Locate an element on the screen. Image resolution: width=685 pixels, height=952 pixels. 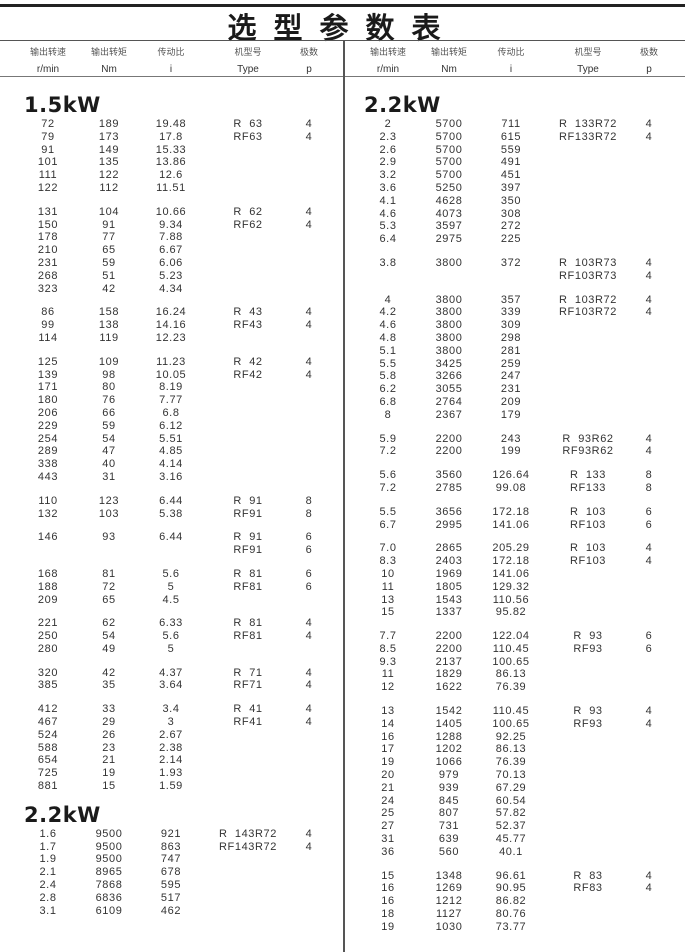
speed-cell: 72 is located at coordinates (48, 124).